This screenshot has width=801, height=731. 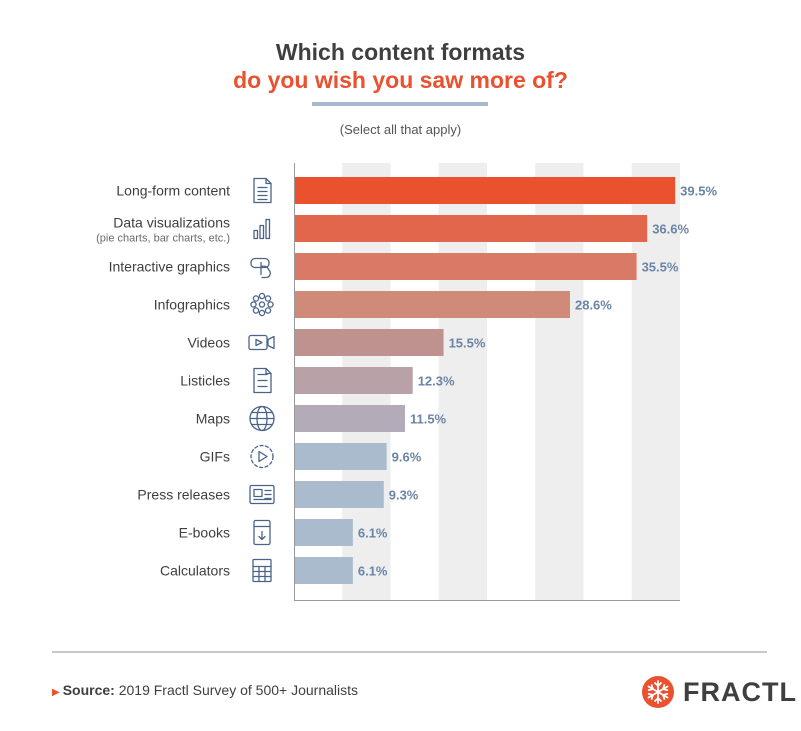 I want to click on category-label: Interactive graphics, so click(x=169, y=267).